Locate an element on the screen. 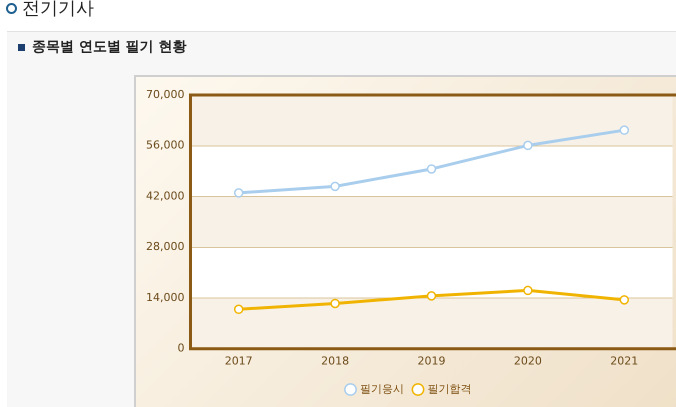 This screenshot has height=407, width=676. x-tick-label: 2020 is located at coordinates (528, 361).